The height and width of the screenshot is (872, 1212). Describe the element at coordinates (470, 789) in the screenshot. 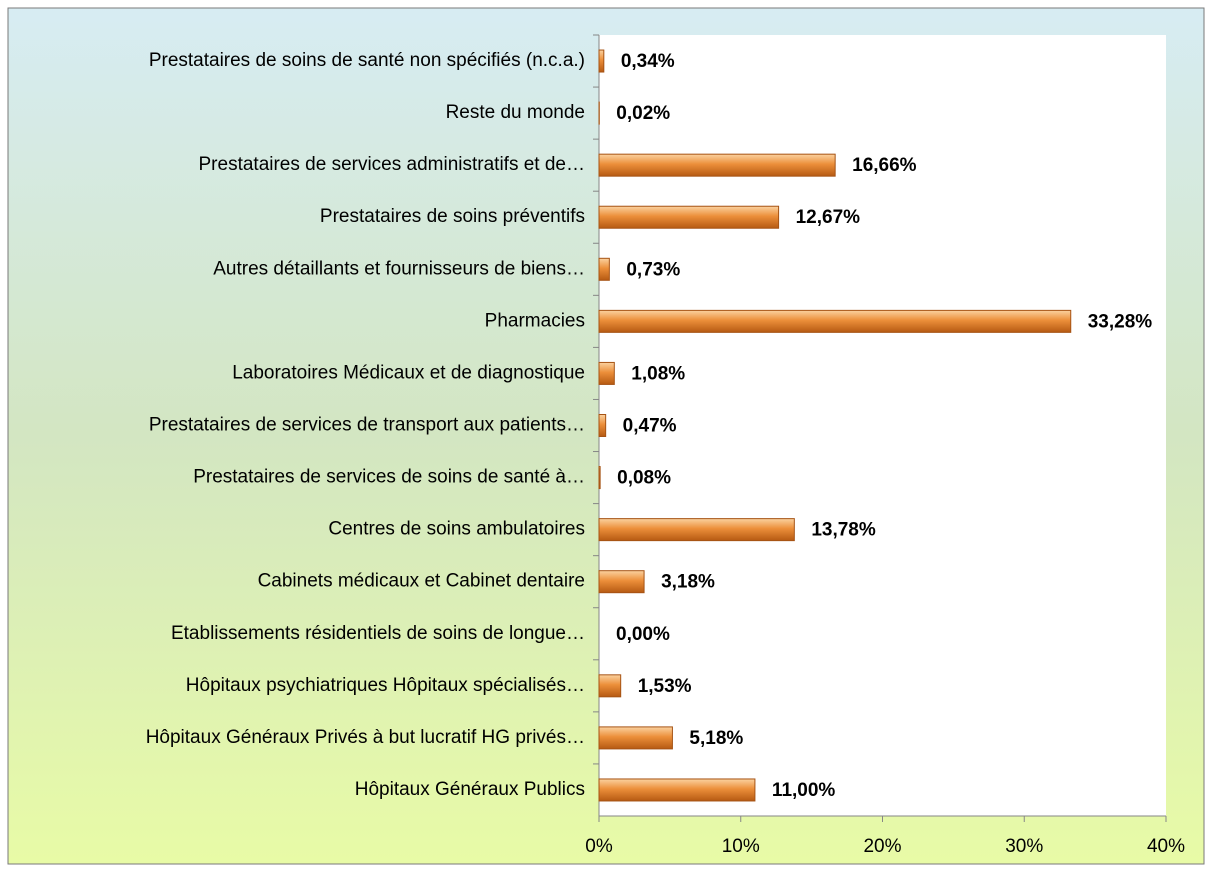

I see `y-tick-label: Hôpitaux Généraux Publics` at that location.